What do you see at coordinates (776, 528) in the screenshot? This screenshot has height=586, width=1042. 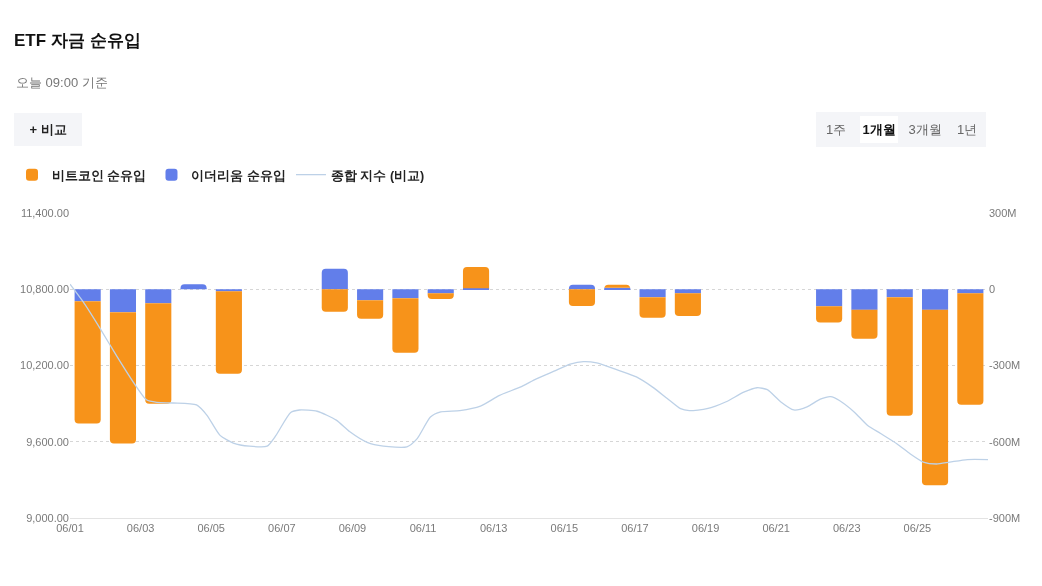 I see `x-tick-label: 06/21` at bounding box center [776, 528].